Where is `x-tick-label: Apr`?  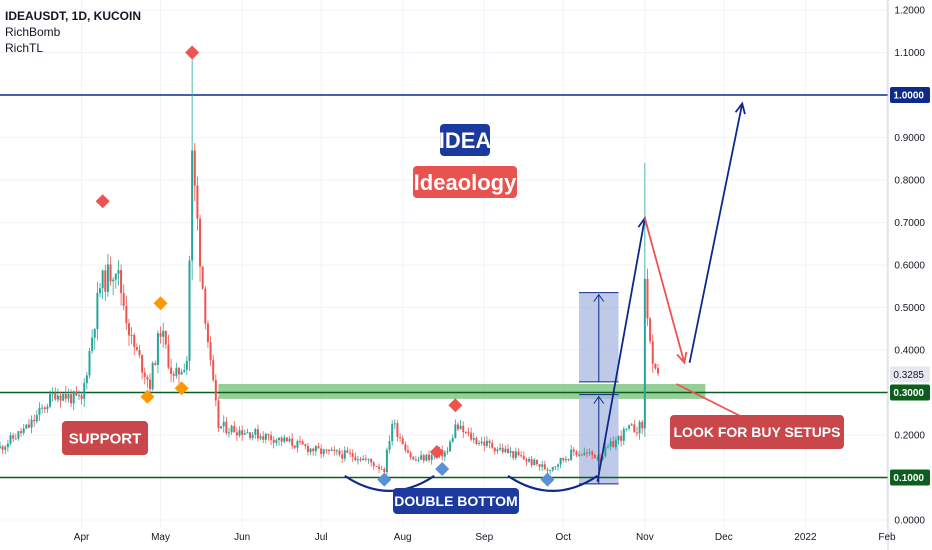
x-tick-label: Apr is located at coordinates (82, 537).